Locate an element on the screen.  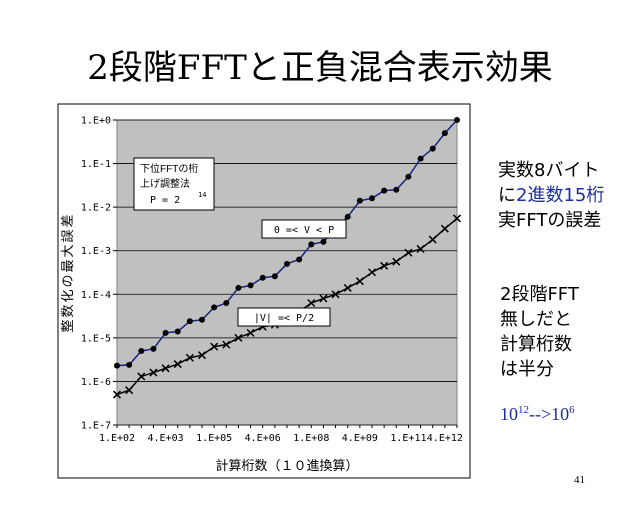
note-text: --> is located at coordinates (540, 414).